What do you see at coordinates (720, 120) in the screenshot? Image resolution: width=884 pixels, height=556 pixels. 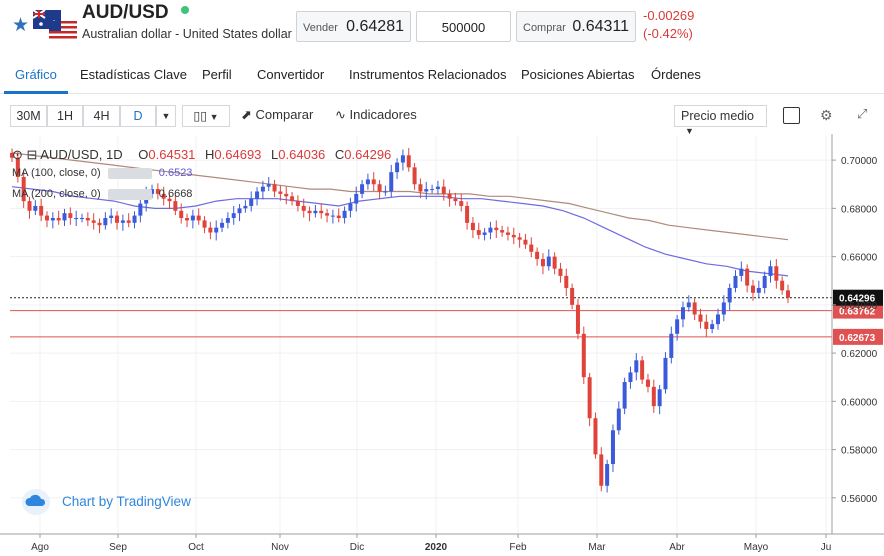 I see `price-type-select: Precio medio ▼` at bounding box center [720, 120].